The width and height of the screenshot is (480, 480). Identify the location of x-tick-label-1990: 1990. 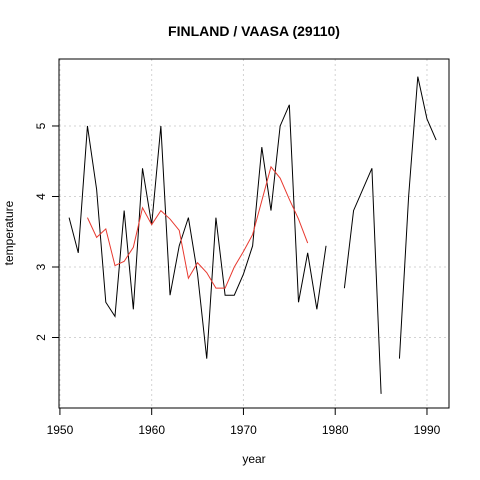
(427, 430).